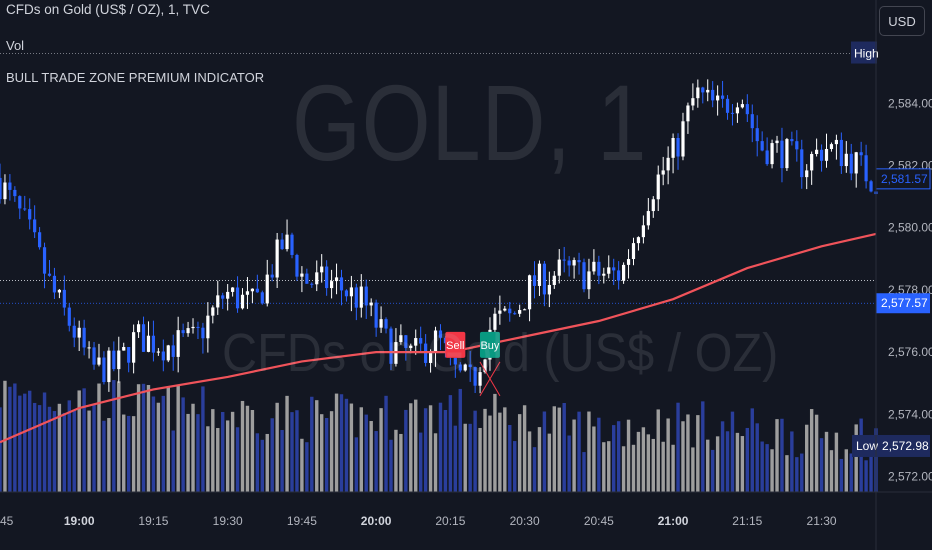 The image size is (932, 550). What do you see at coordinates (910, 228) in the screenshot?
I see `price-tick-label: 2,580.00` at bounding box center [910, 228].